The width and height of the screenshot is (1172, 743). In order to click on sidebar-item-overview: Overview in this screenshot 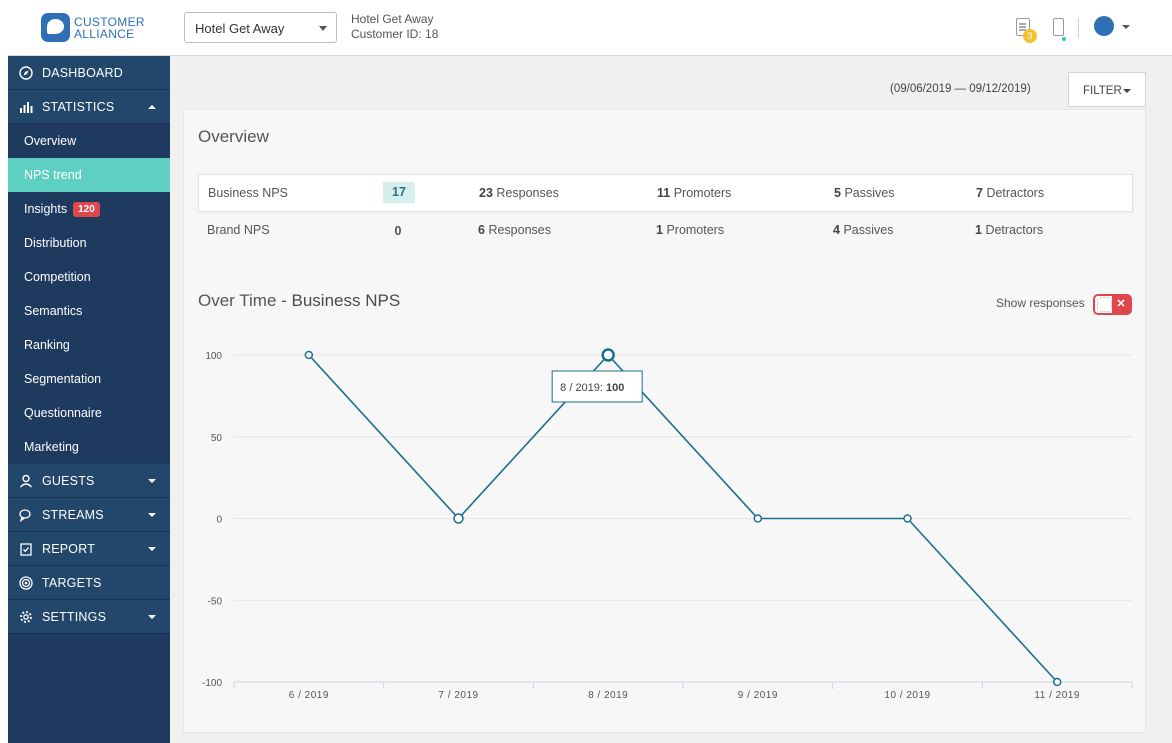, I will do `click(89, 141)`.